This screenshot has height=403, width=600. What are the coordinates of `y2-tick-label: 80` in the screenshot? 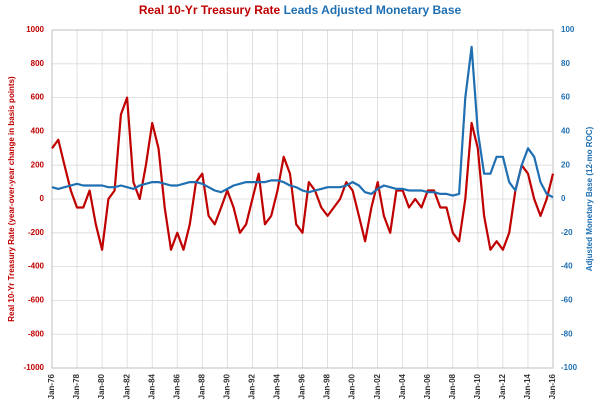 It's located at (565, 63).